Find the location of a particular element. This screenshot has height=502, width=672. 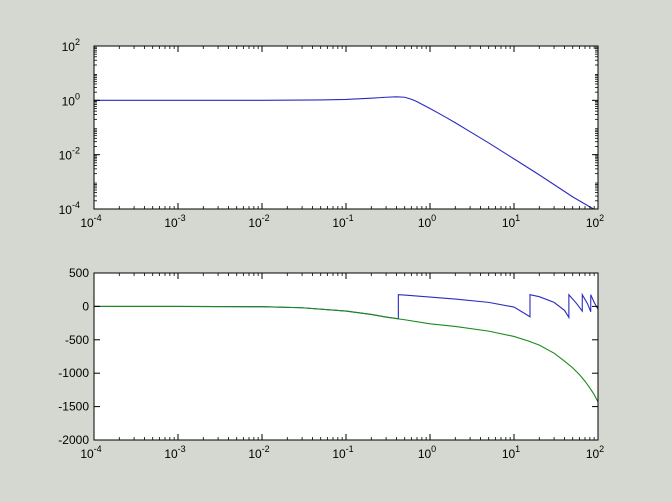

y-tick-label: -500 is located at coordinates (77, 340).